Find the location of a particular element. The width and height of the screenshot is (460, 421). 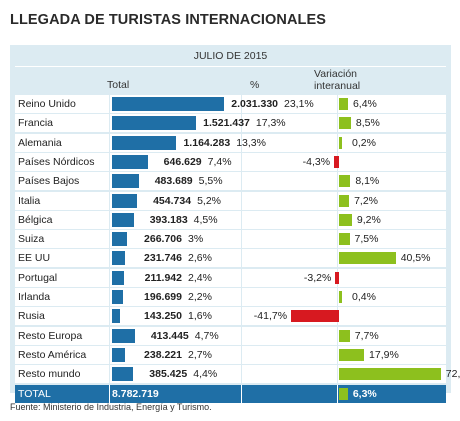

total-value: 454.734 is located at coordinates (172, 200).